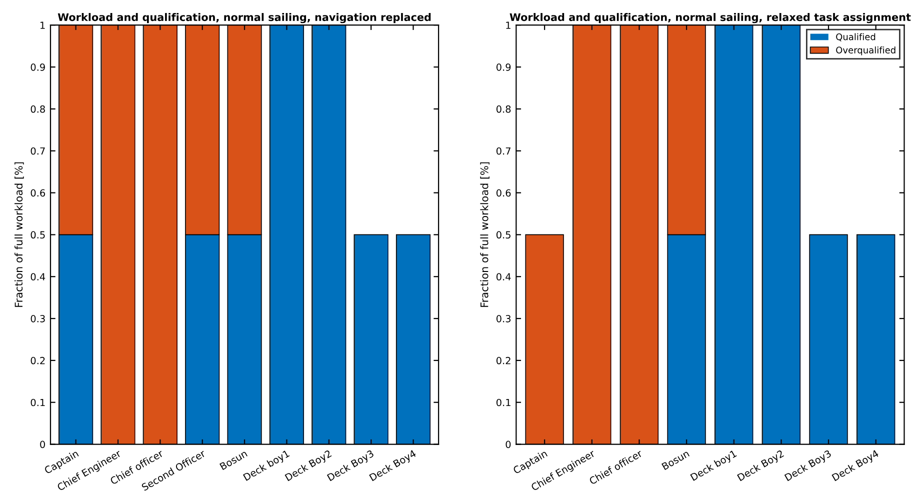 The height and width of the screenshot is (502, 918). What do you see at coordinates (244, 18) in the screenshot?
I see `chart-title: Workload and qualification, normal sailing, navigation replaced` at bounding box center [244, 18].